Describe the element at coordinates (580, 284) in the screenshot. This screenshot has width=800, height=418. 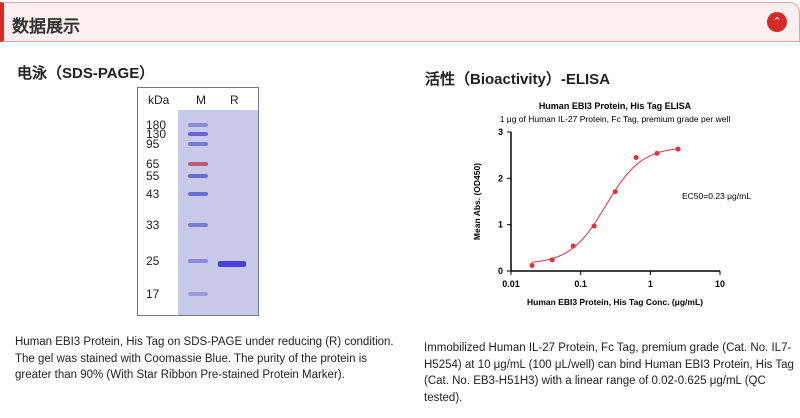
I see `x-tick-label: 0.1` at that location.